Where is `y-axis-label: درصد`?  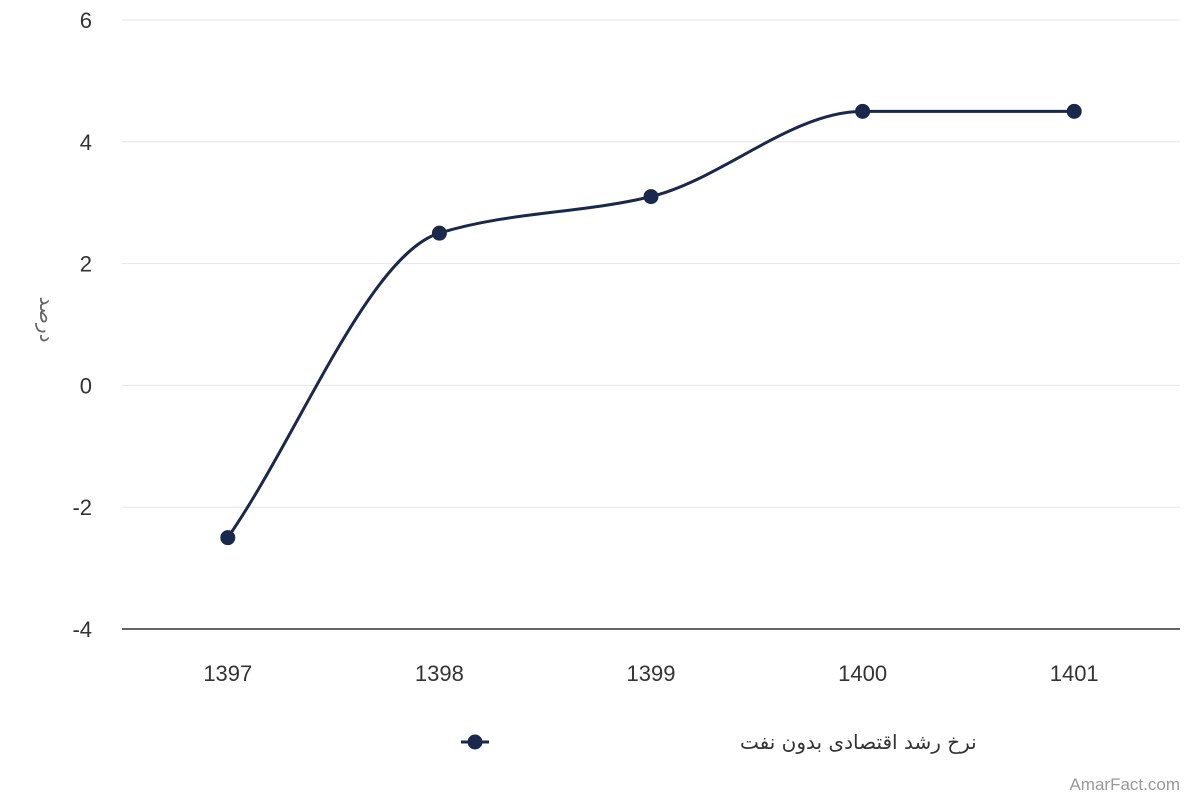
y-axis-label: درصد is located at coordinates (47, 319).